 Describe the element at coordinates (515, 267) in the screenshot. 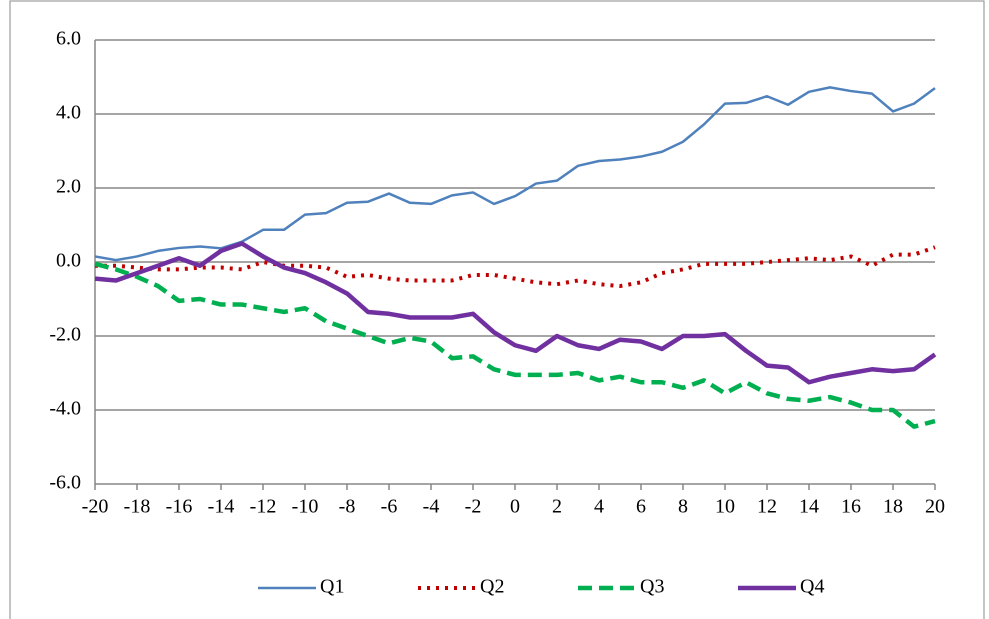

I see `series-line` at that location.